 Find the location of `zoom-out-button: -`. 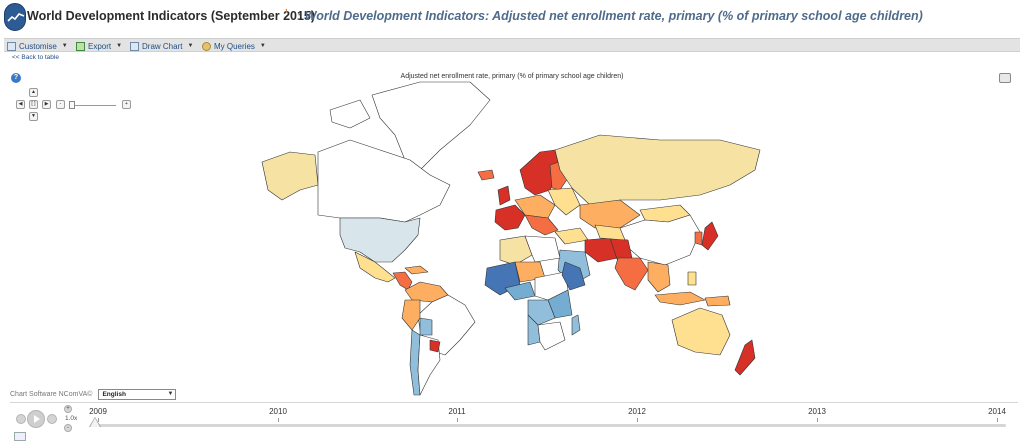

zoom-out-button: - is located at coordinates (60, 104).